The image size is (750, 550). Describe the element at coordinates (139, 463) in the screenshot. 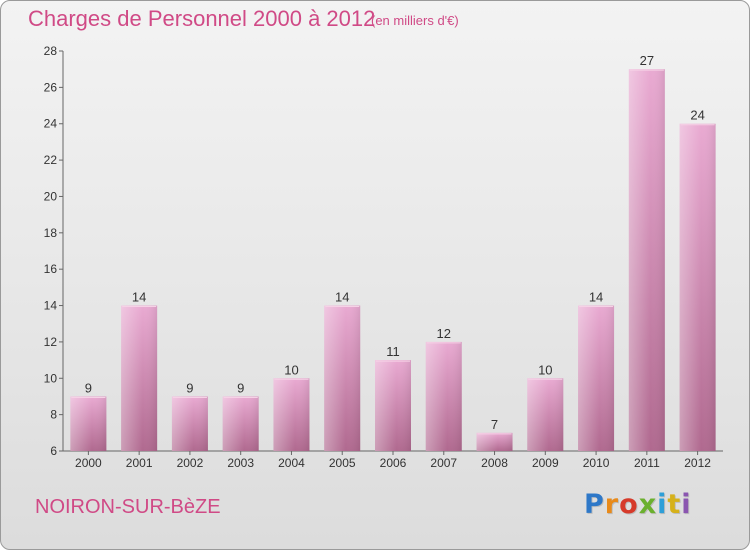

I see `x-tick-label: 2001` at that location.